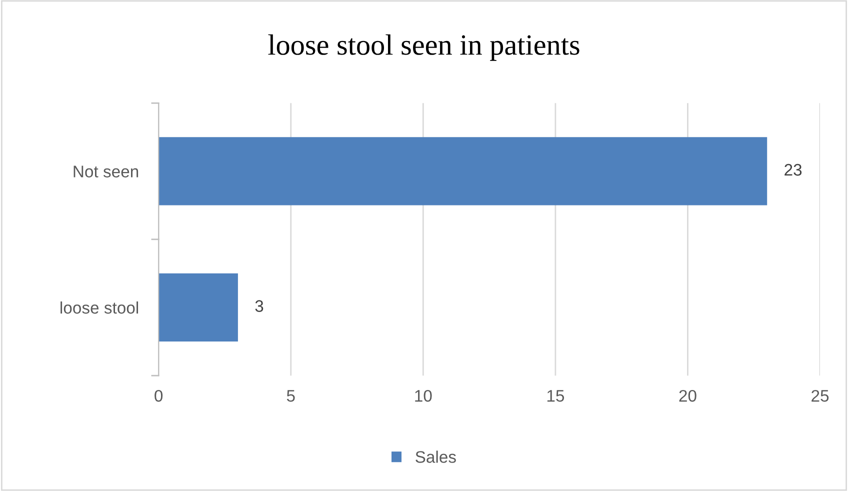  I want to click on data-label: 23, so click(793, 170).